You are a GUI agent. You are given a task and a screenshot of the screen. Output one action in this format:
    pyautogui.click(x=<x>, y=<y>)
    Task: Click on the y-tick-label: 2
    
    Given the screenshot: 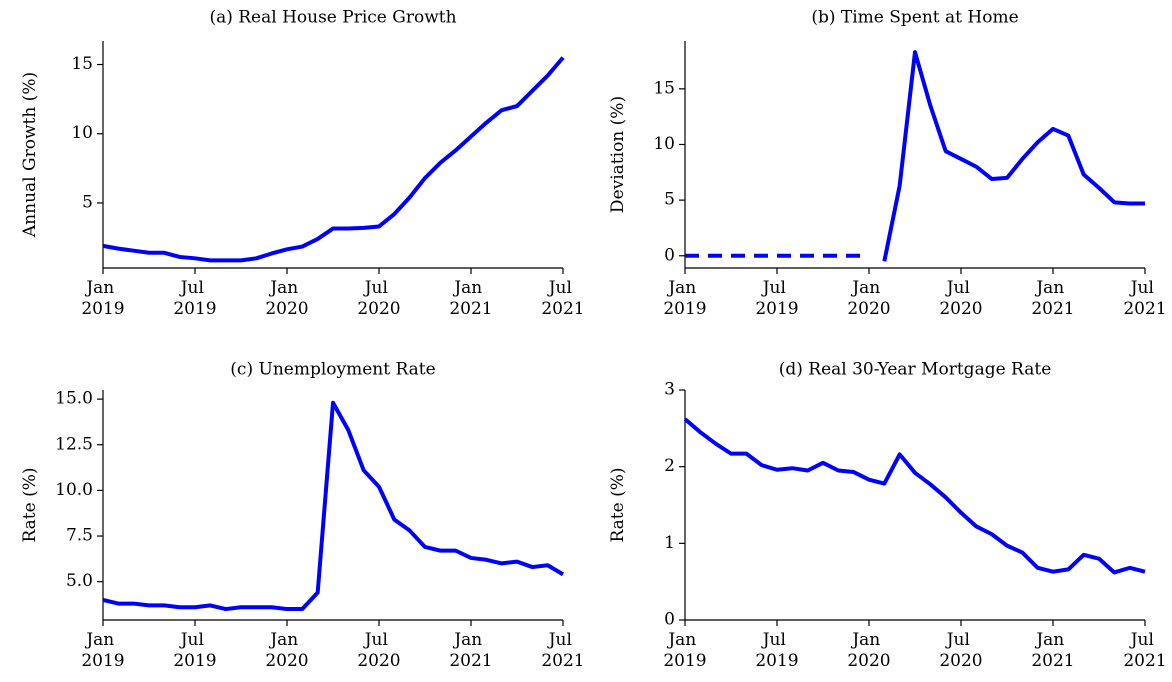 What is the action you would take?
    pyautogui.click(x=669, y=466)
    